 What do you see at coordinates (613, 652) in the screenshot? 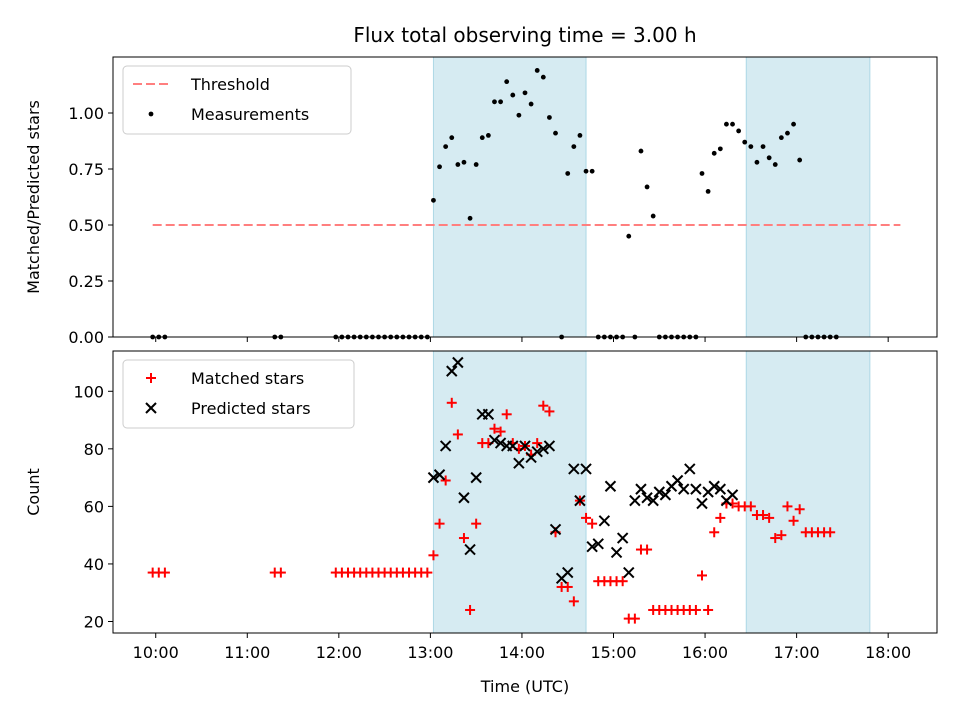
I see `x-tick-label: 15:00` at bounding box center [613, 652].